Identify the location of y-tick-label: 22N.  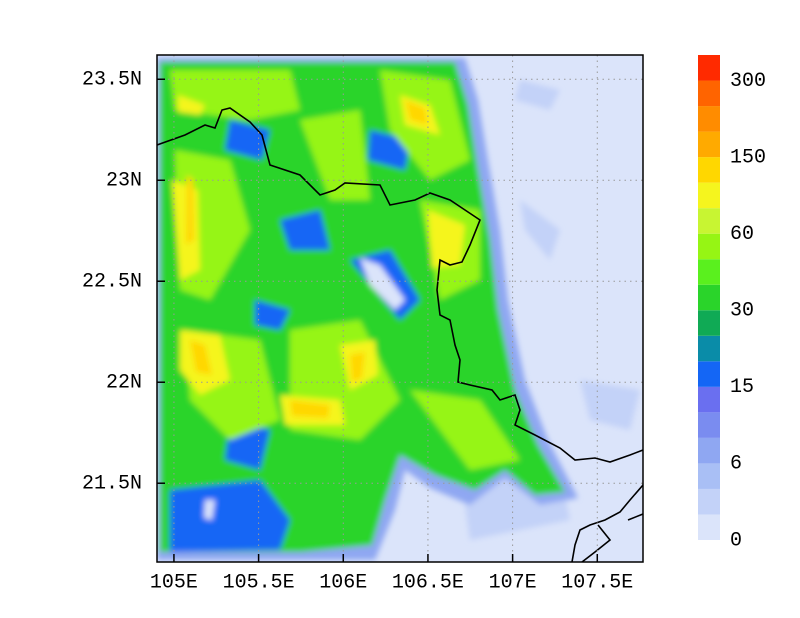
(124, 383).